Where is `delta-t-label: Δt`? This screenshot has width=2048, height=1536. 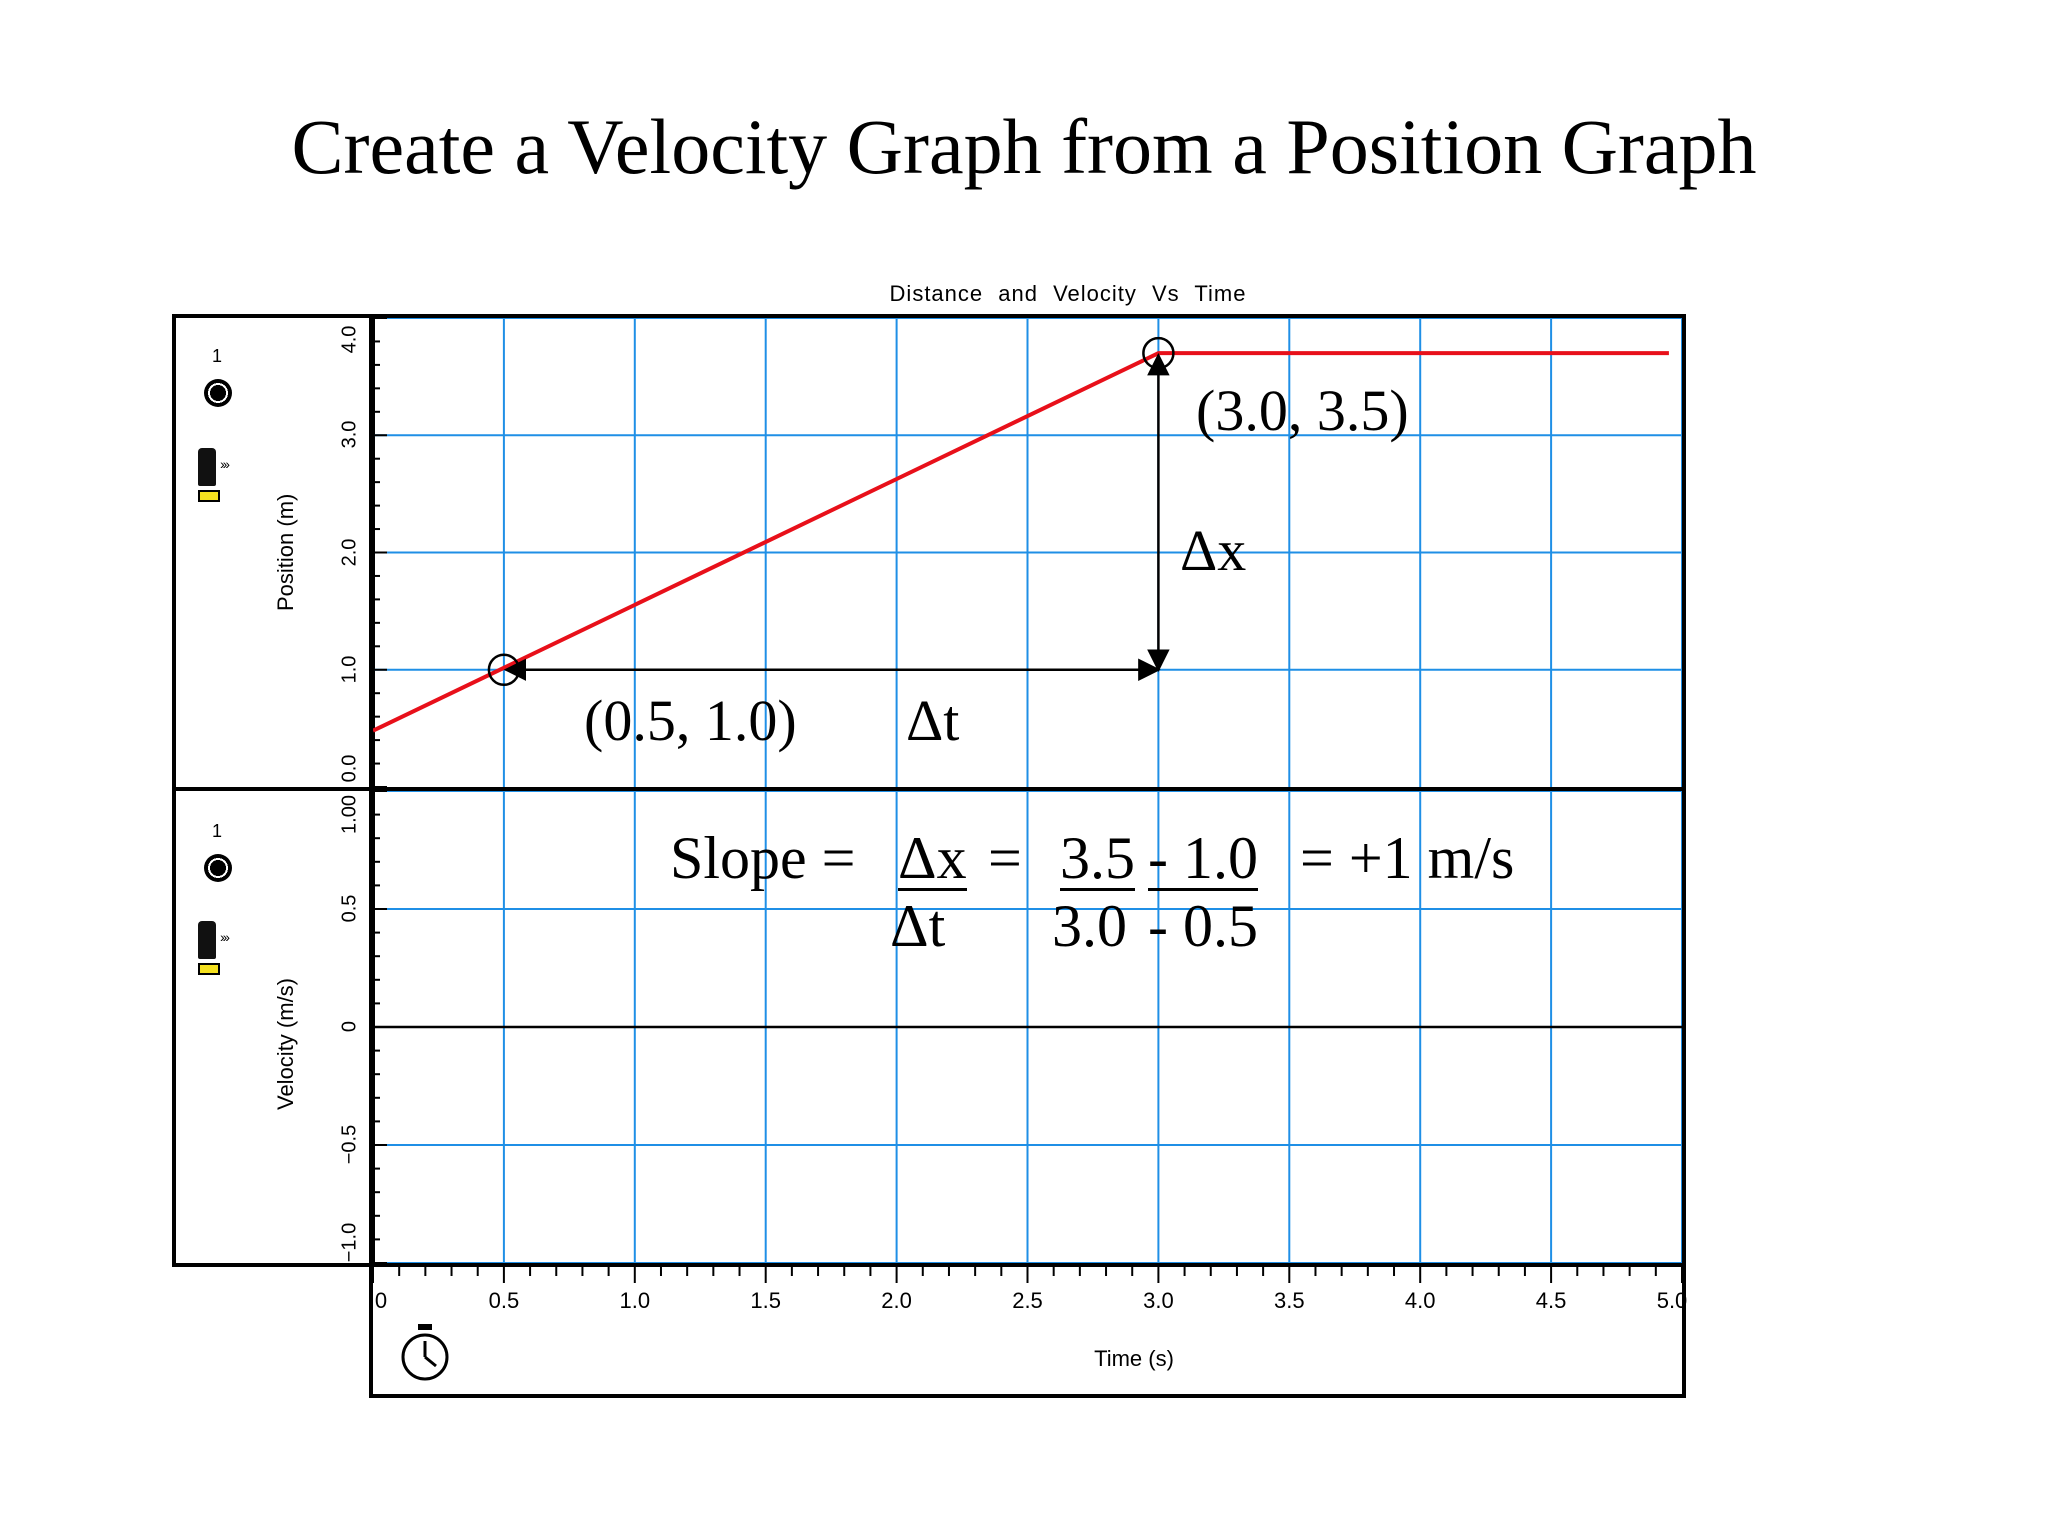 delta-t-label: Δt is located at coordinates (933, 720).